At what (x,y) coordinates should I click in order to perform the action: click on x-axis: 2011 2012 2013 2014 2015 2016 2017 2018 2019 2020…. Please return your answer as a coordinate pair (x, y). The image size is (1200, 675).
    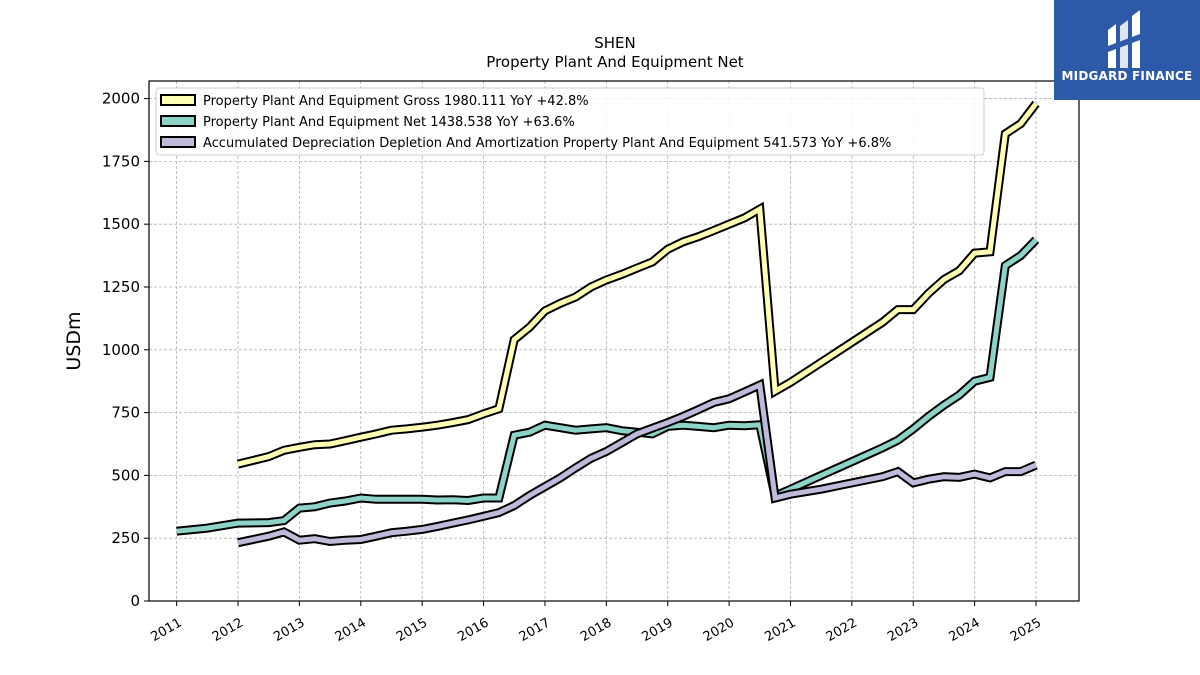
    Looking at the image, I should click on (596, 623).